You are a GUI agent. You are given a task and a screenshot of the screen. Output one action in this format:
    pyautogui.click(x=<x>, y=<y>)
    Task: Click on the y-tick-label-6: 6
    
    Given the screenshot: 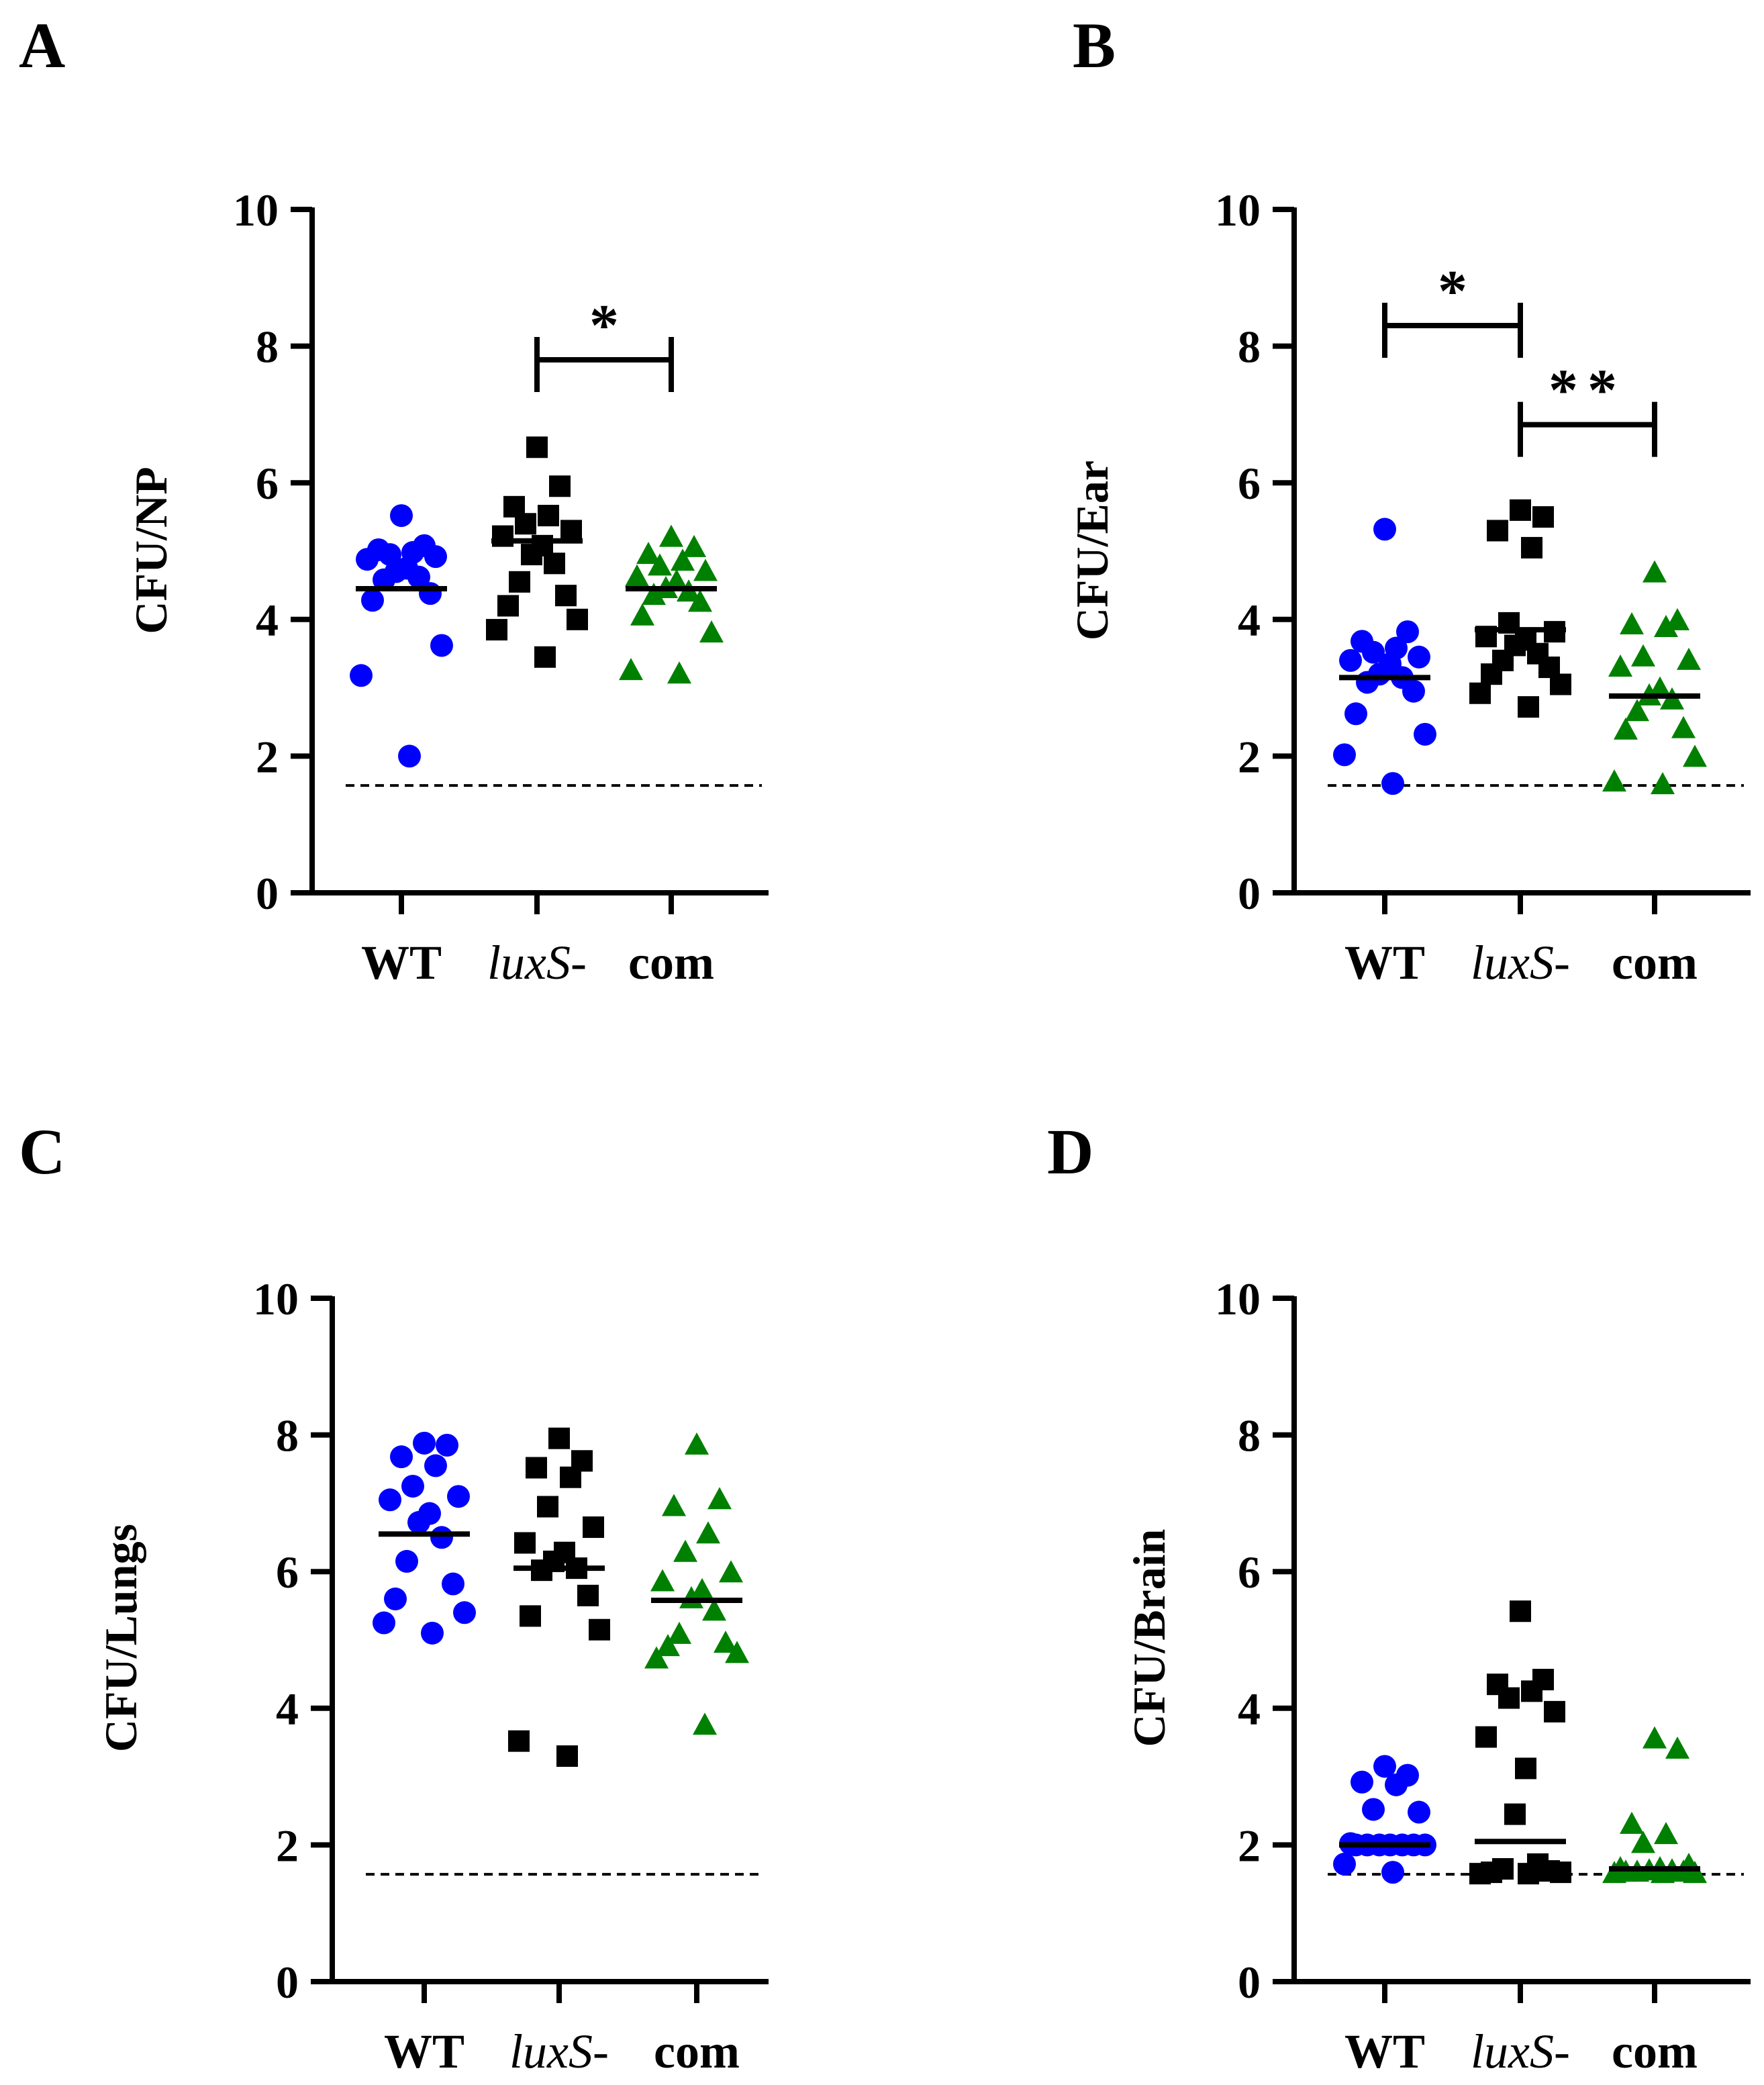 What is the action you would take?
    pyautogui.click(x=268, y=483)
    